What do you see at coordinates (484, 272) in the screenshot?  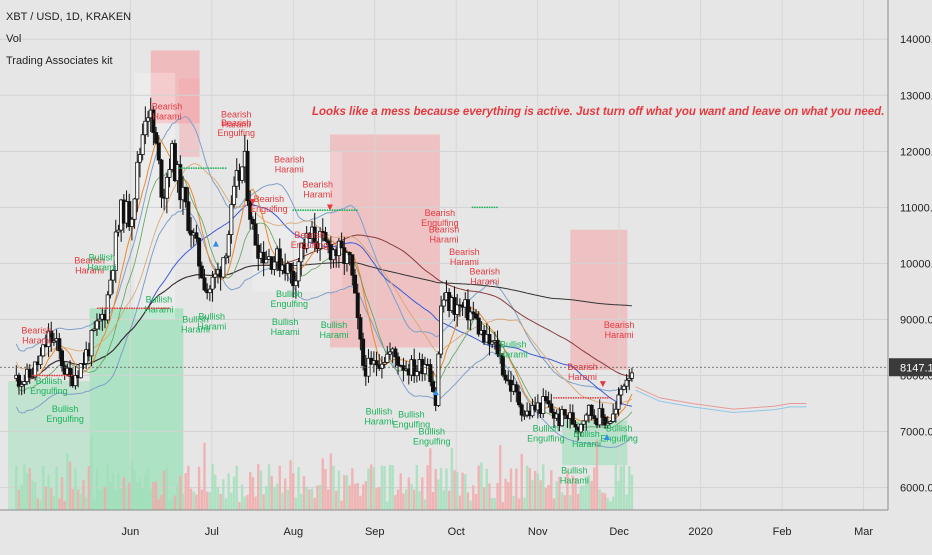 I see `bearish-harami-label: Bearish` at bounding box center [484, 272].